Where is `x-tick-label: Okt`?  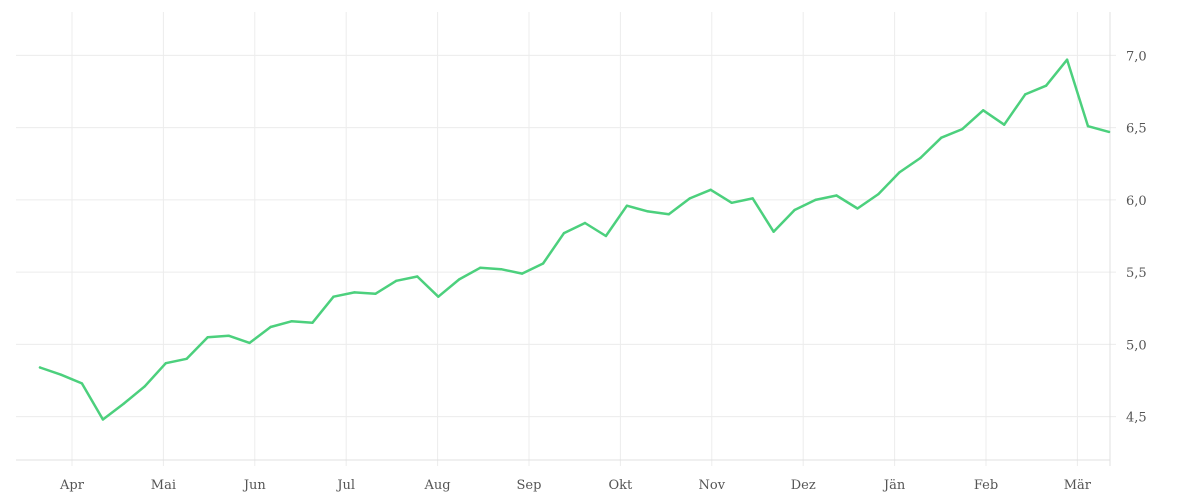 x-tick-label: Okt is located at coordinates (621, 485).